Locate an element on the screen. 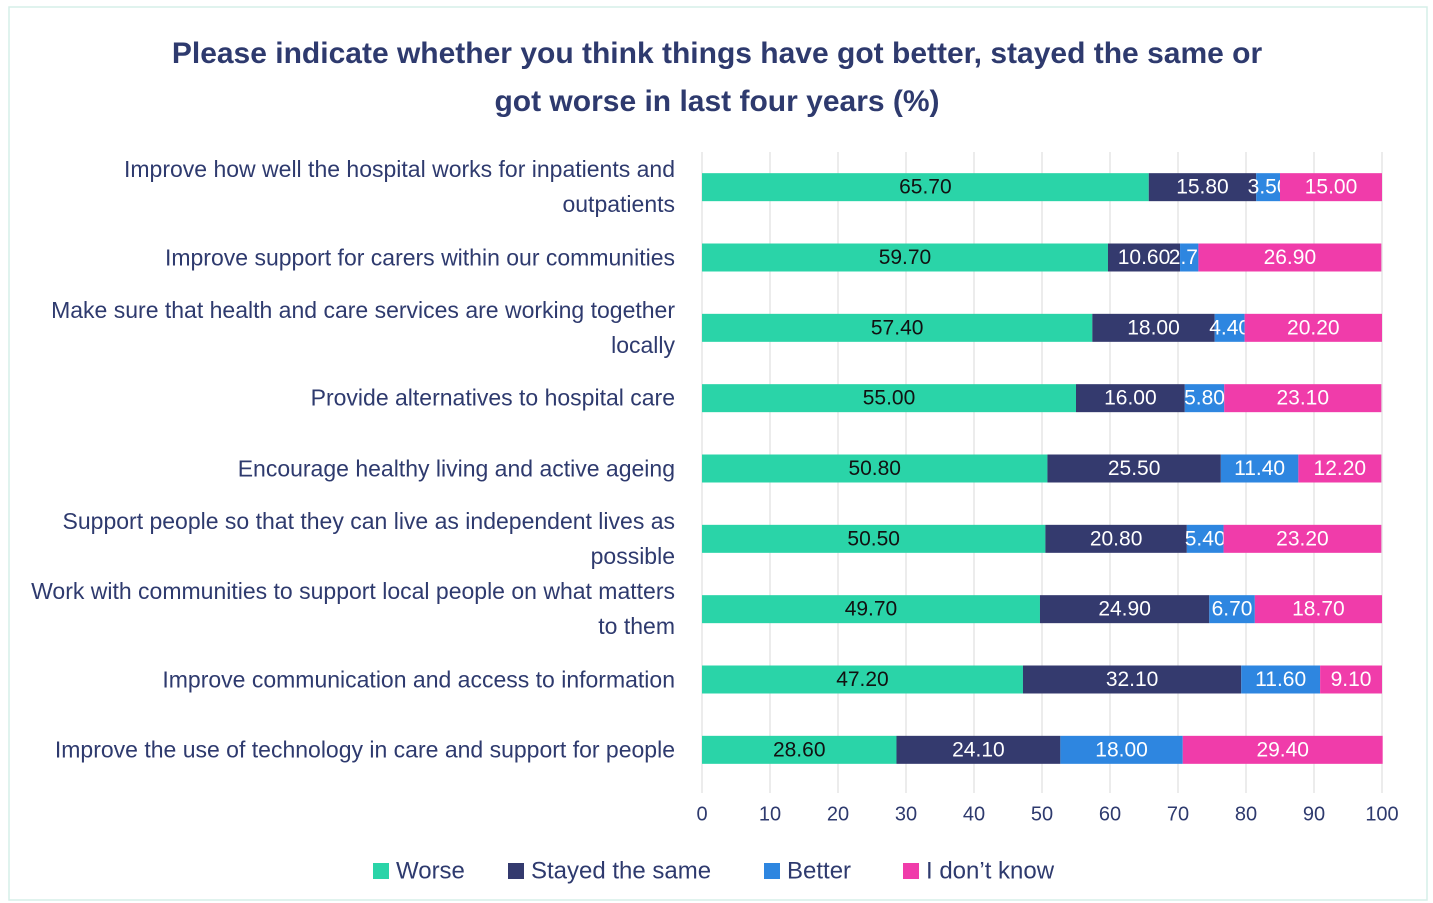 The image size is (1433, 903). data-label: 24.90 is located at coordinates (1124, 609).